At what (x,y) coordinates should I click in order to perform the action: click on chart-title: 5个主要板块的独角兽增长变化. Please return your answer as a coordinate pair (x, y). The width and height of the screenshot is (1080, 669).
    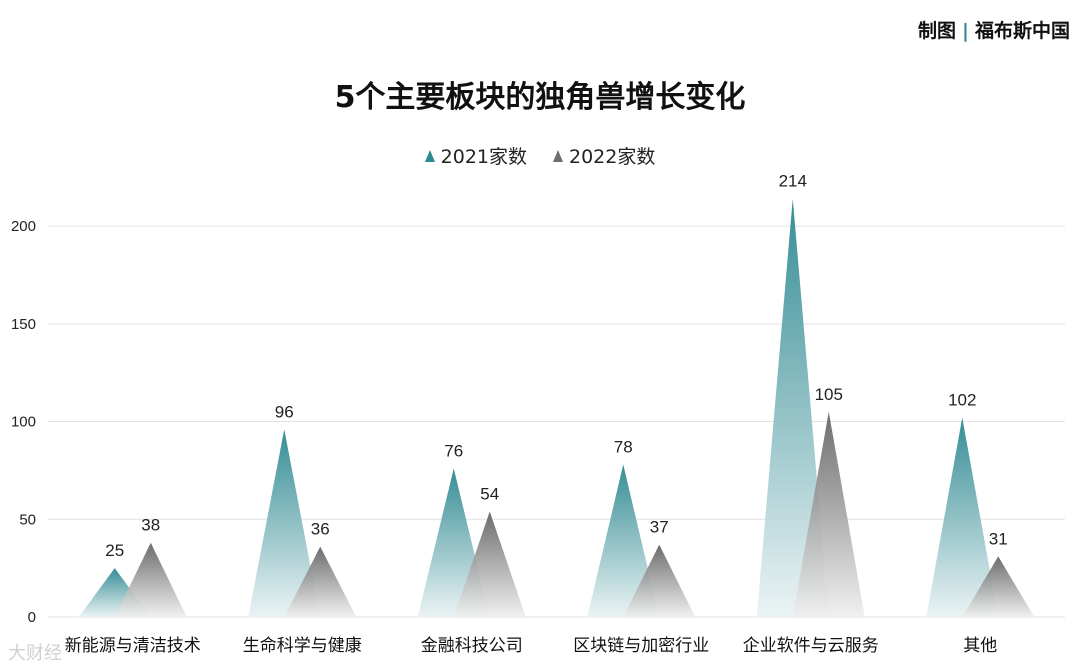
    Looking at the image, I should click on (540, 97).